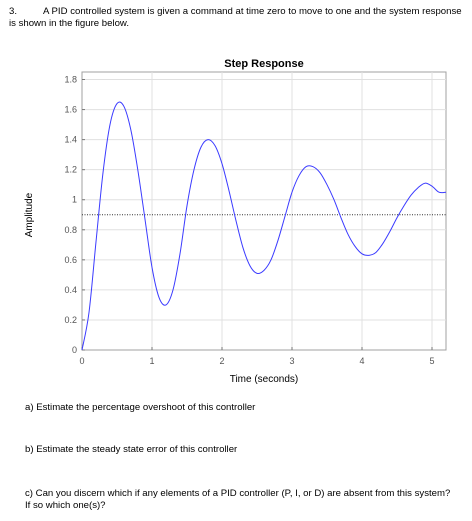  What do you see at coordinates (221, 361) in the screenshot?
I see `x-tick-label: 2` at bounding box center [221, 361].